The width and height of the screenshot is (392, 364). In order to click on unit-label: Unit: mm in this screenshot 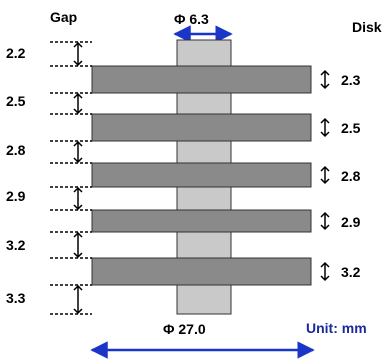, I will do `click(336, 328)`.